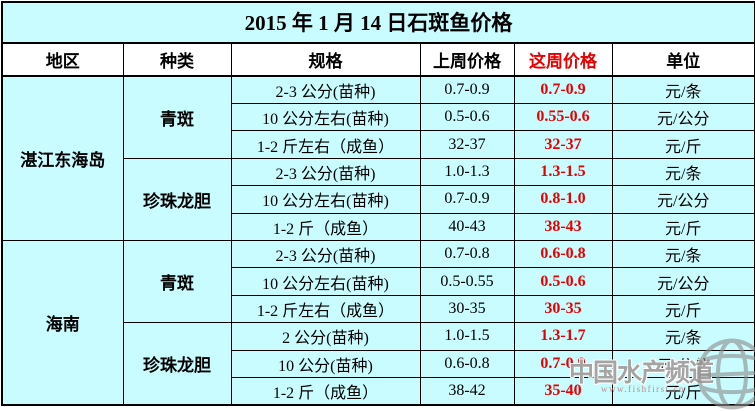 Image resolution: width=755 pixels, height=411 pixels. What do you see at coordinates (563, 199) in the screenshot?
I see `this-week-price-cell: 0.8-1.0` at bounding box center [563, 199].